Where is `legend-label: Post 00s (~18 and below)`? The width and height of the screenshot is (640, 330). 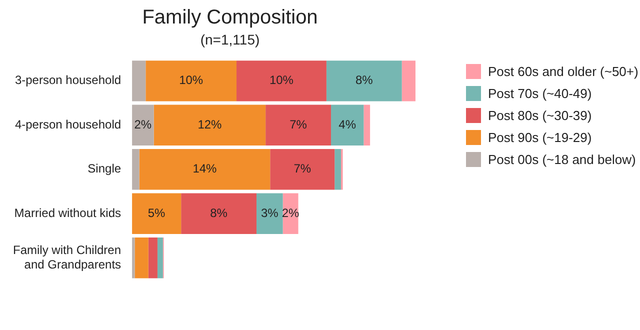
legend-label: Post 00s (~18 and below) is located at coordinates (562, 159).